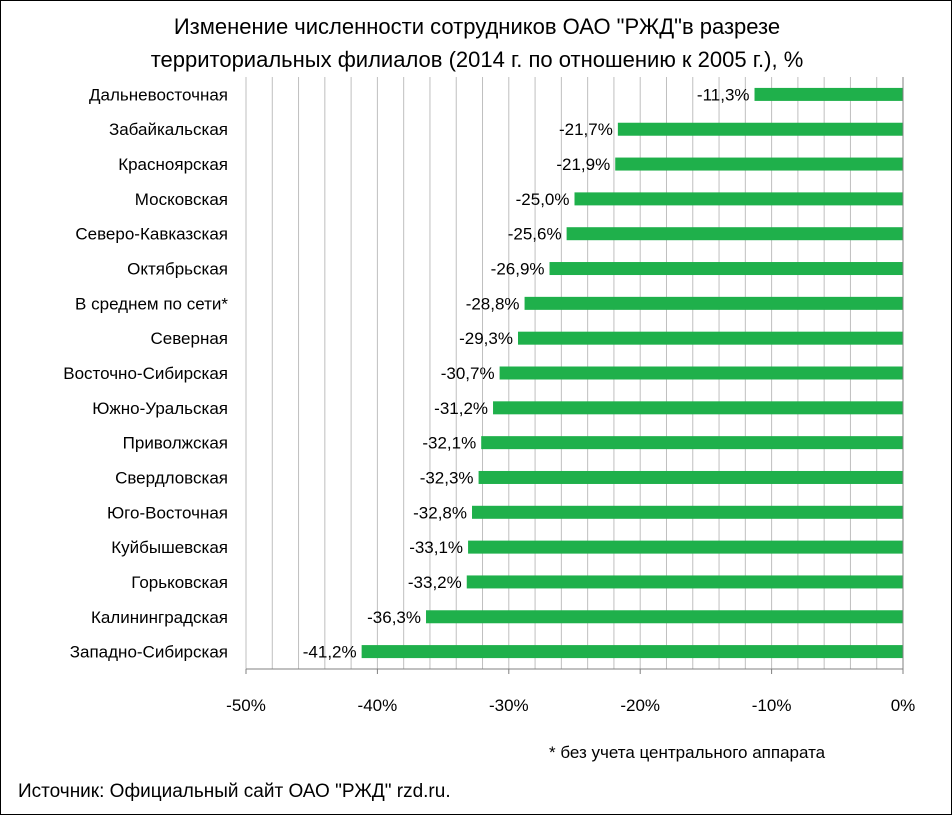 The height and width of the screenshot is (815, 952). Describe the element at coordinates (378, 705) in the screenshot. I see `x-tick-label: -40%` at that location.